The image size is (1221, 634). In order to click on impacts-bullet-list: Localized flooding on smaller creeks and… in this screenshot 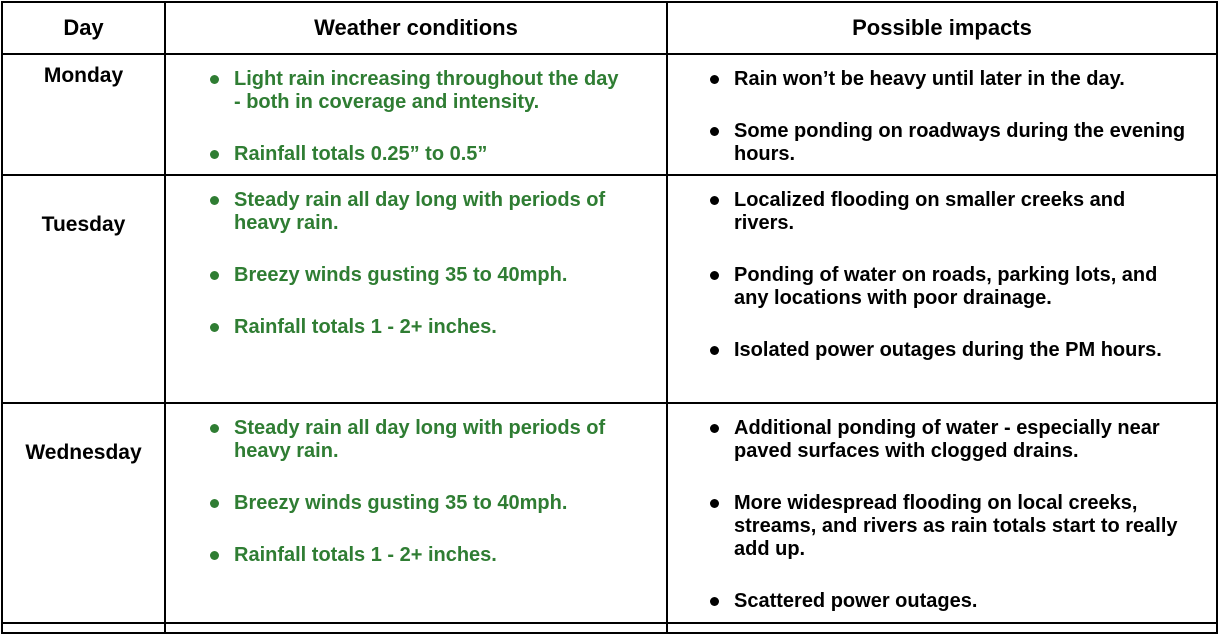, I will do `click(942, 269)`.